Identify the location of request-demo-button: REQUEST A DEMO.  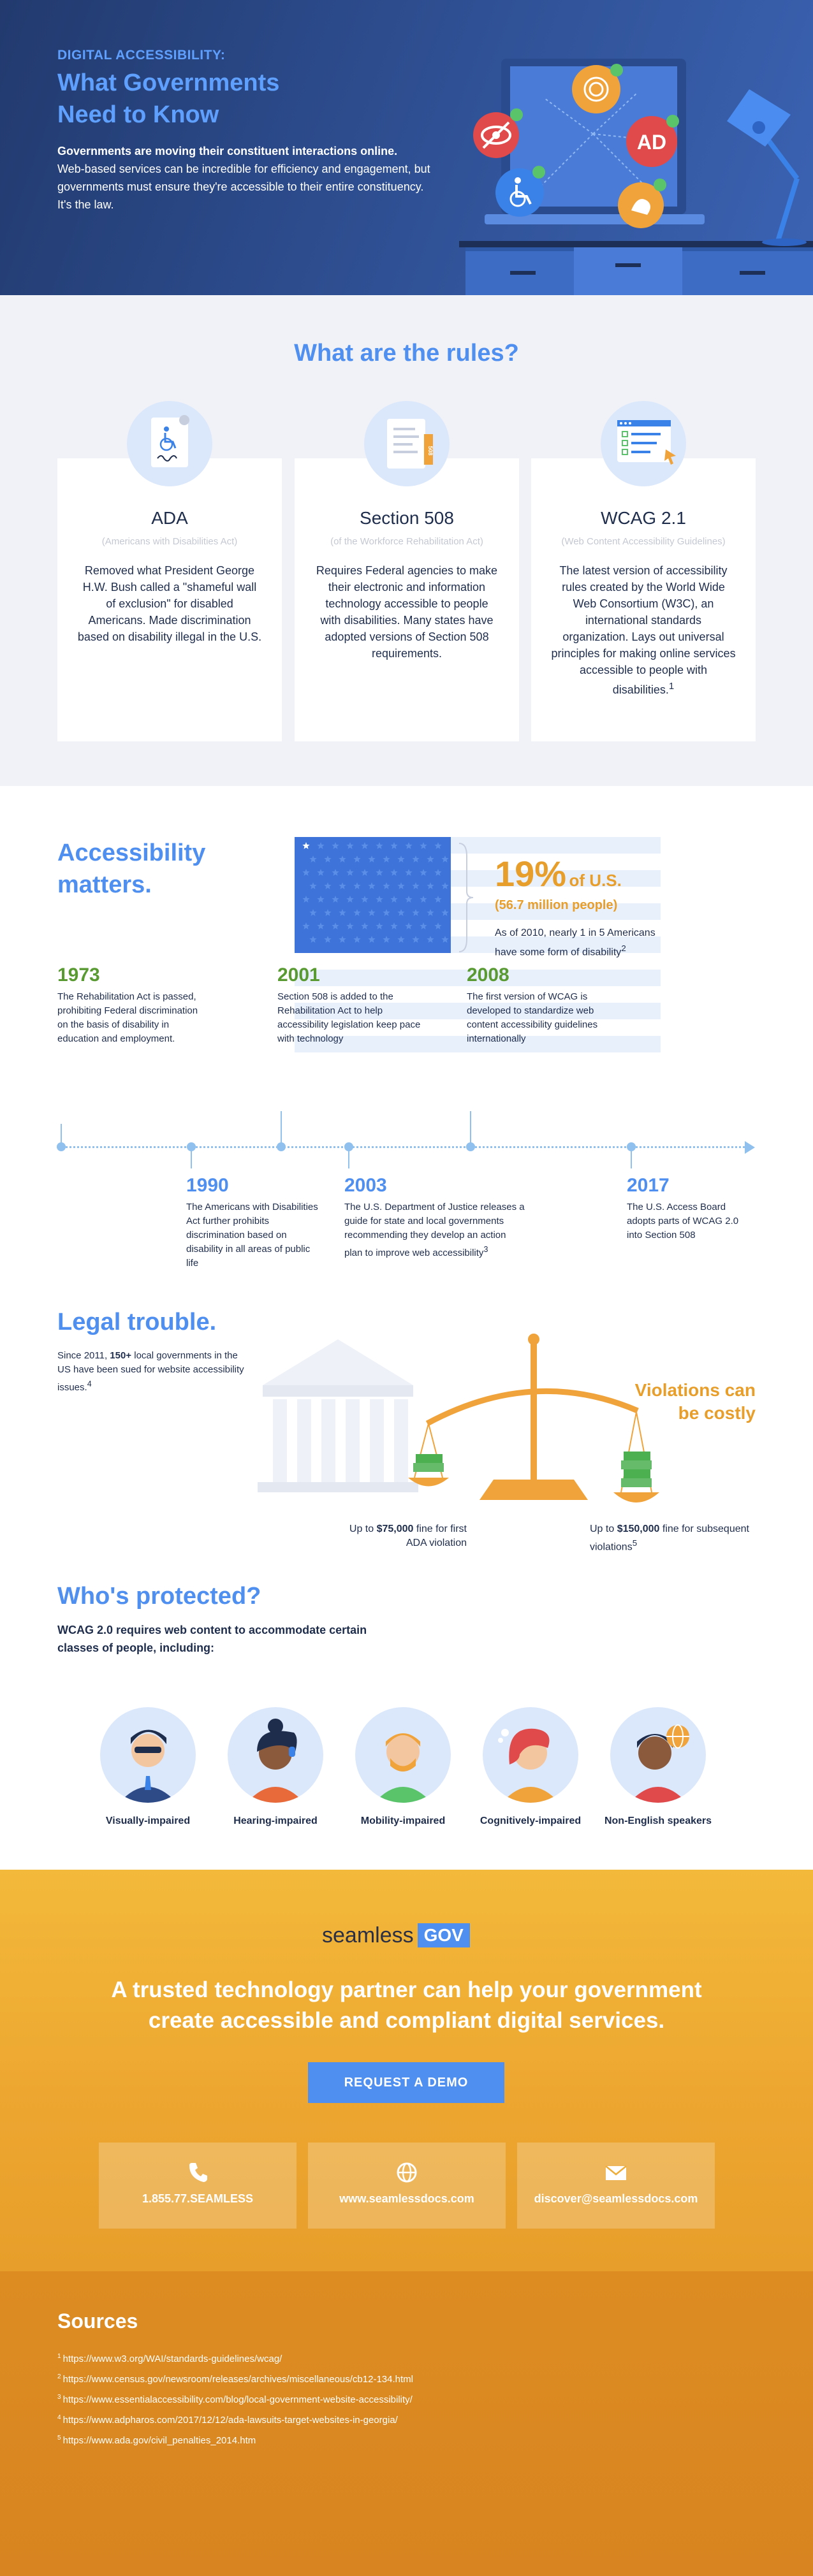
(406, 2082).